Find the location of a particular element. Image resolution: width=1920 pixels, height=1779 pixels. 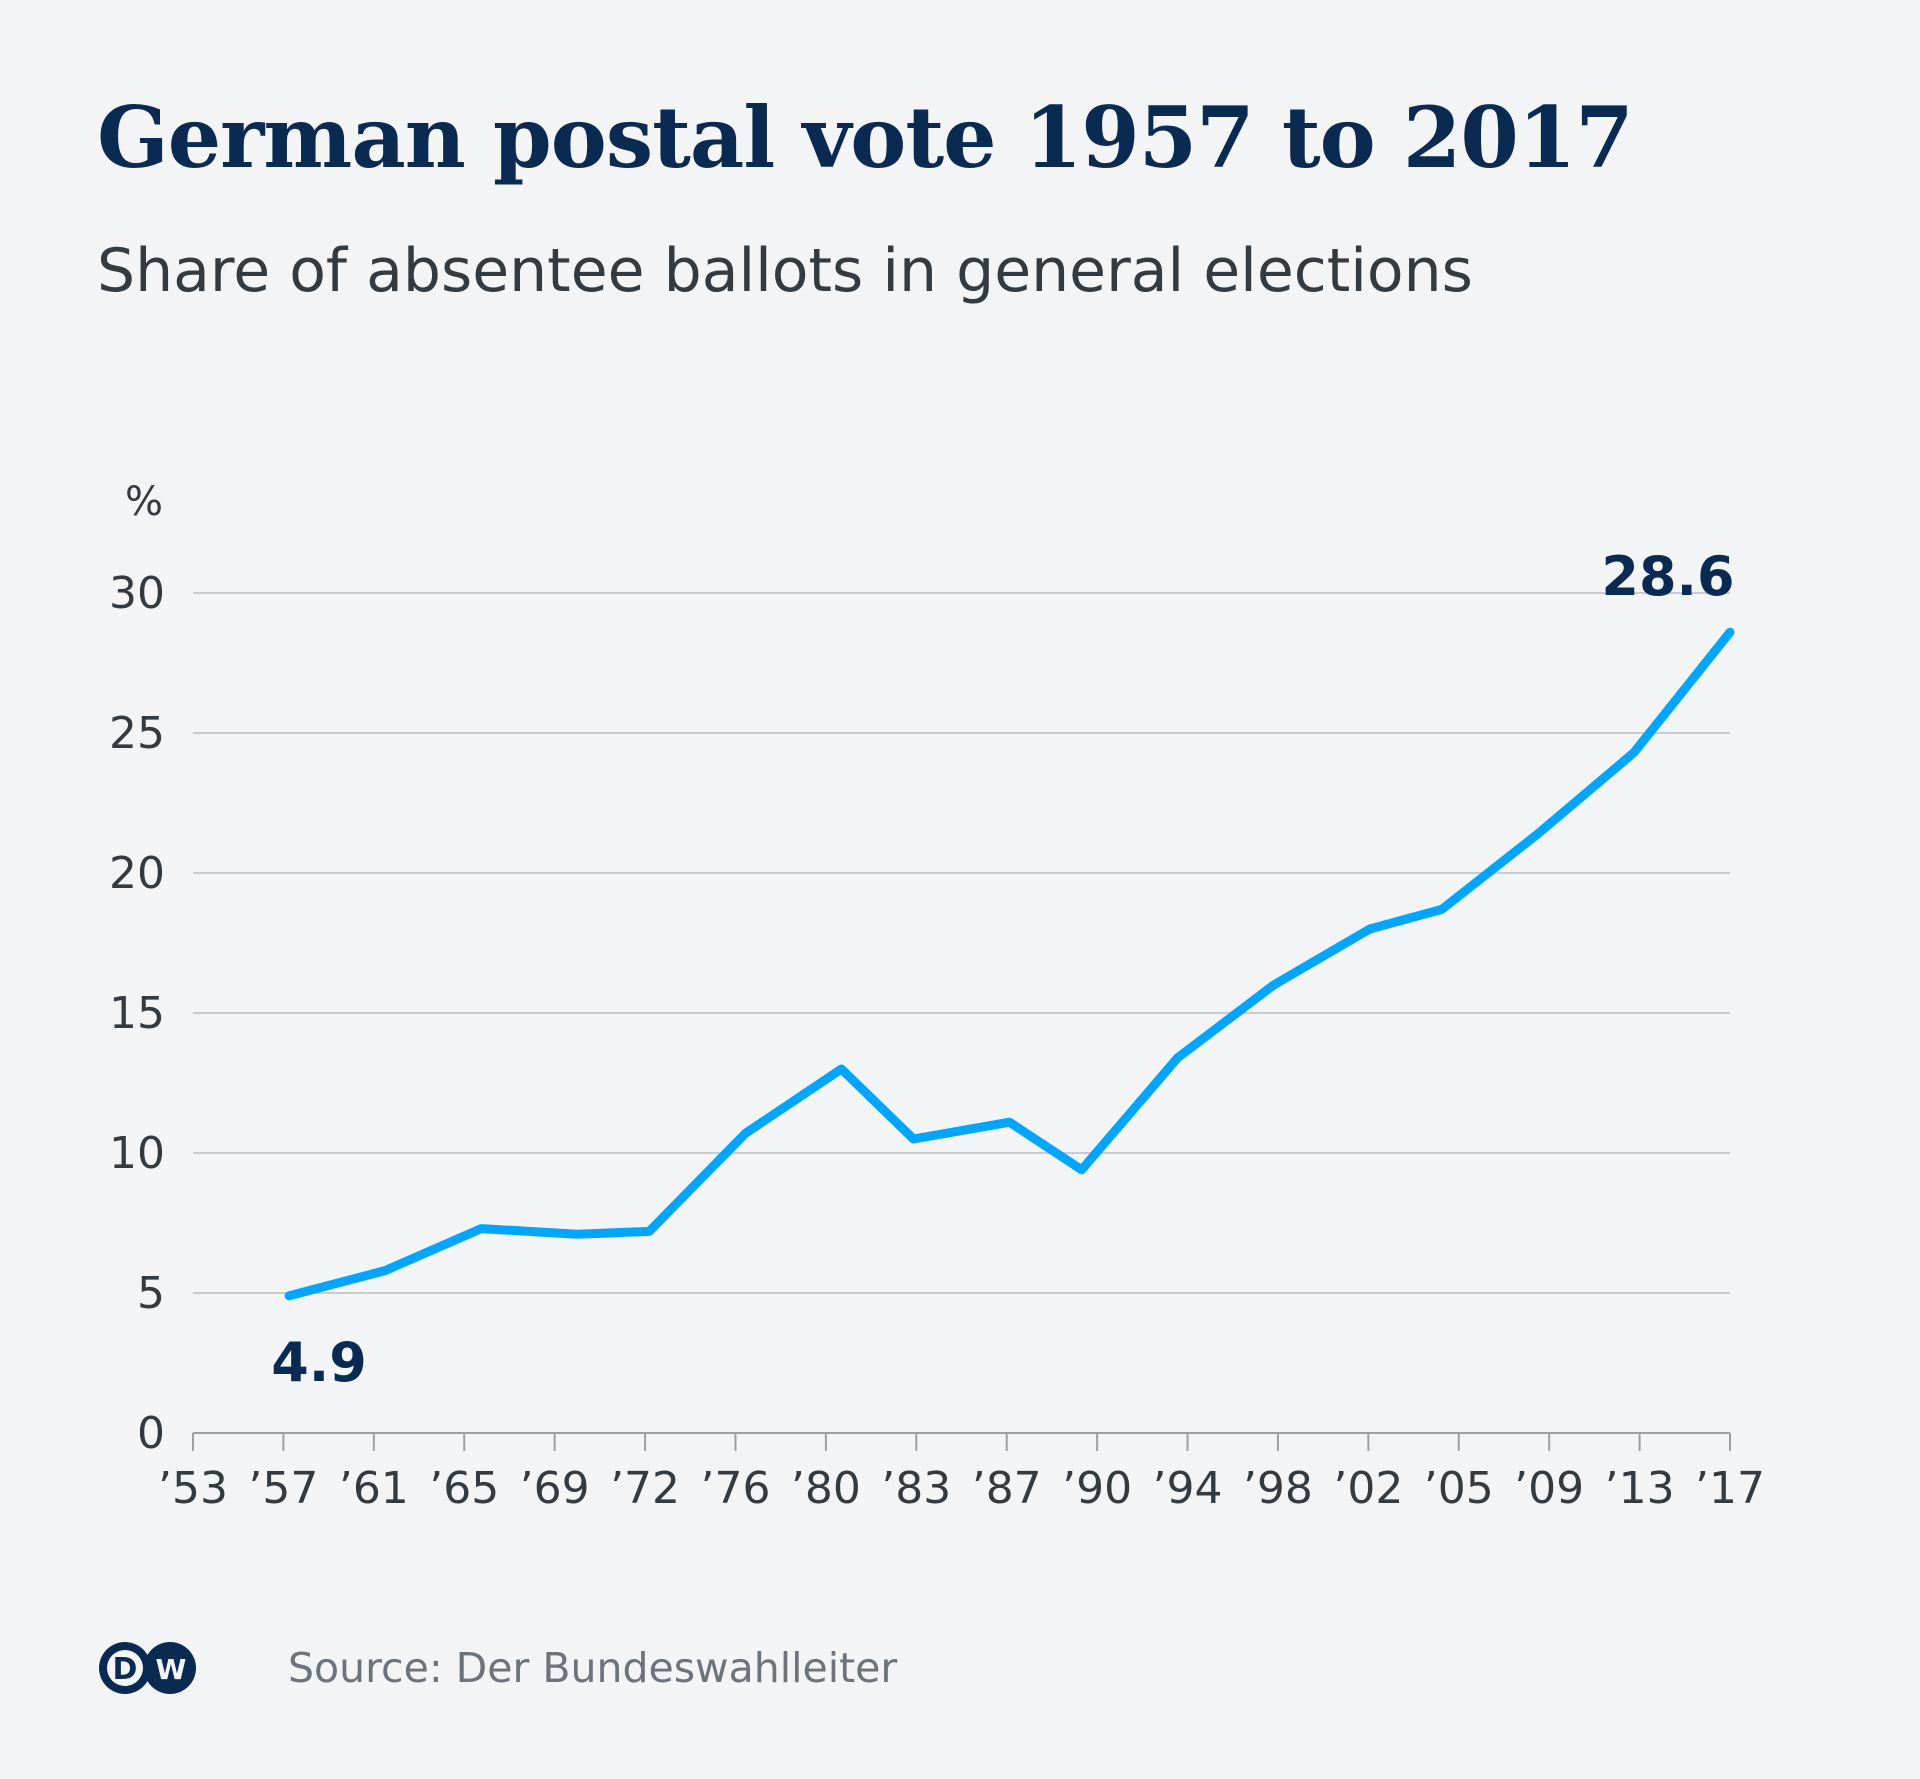

source-note: Source: Der Bundeswahlleiter is located at coordinates (593, 1668).